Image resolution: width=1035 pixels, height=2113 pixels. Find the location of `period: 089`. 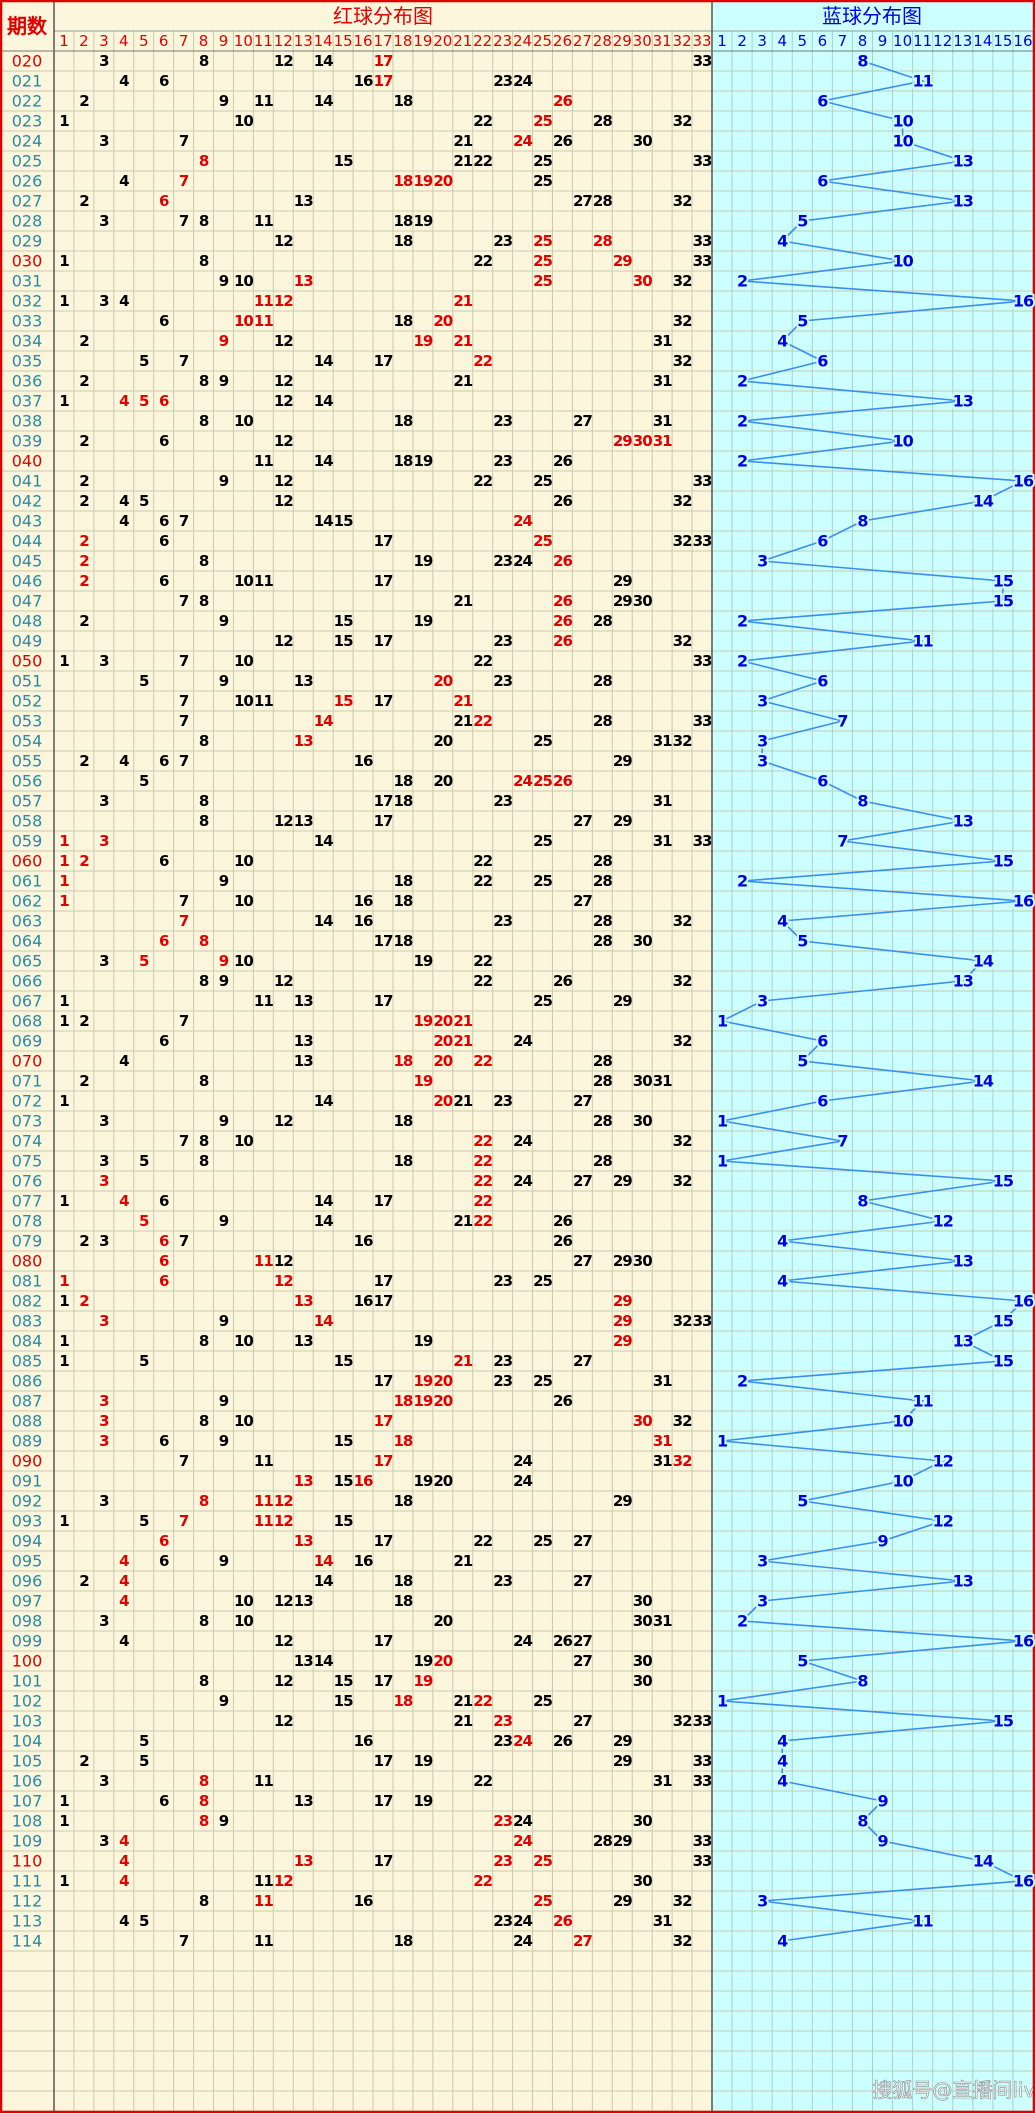

period: 089 is located at coordinates (27, 1441).